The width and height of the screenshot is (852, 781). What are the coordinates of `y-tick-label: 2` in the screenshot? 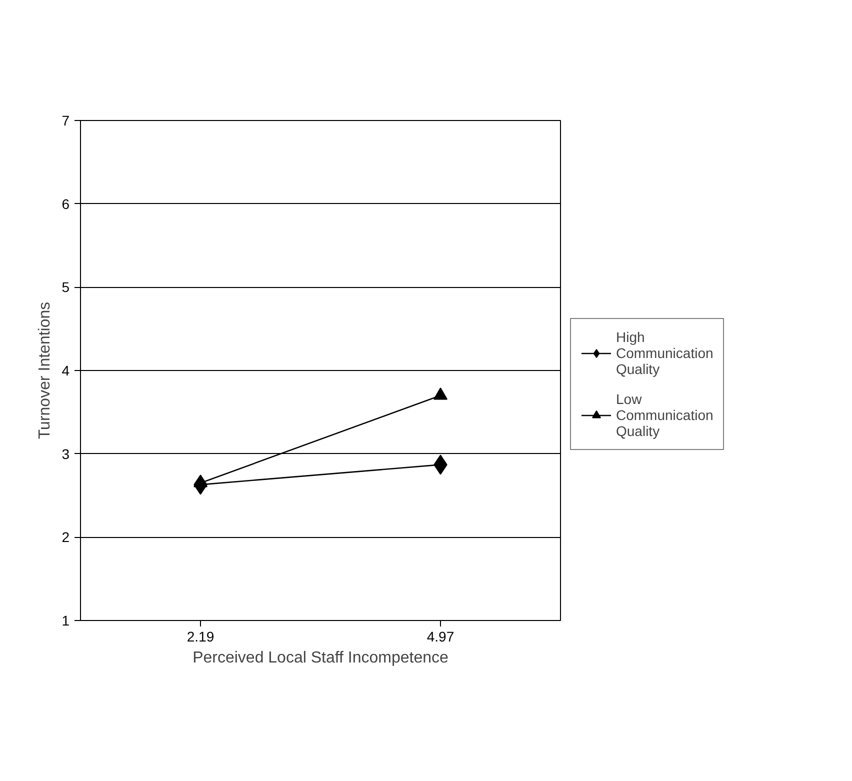 It's located at (66, 537).